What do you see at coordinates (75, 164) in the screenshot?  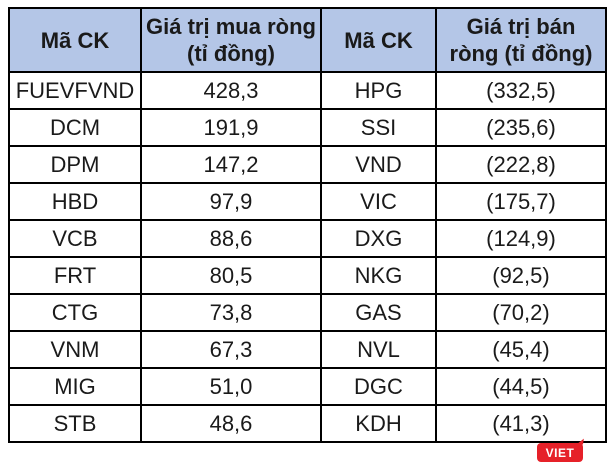 I see `ticker-cell: DPM` at bounding box center [75, 164].